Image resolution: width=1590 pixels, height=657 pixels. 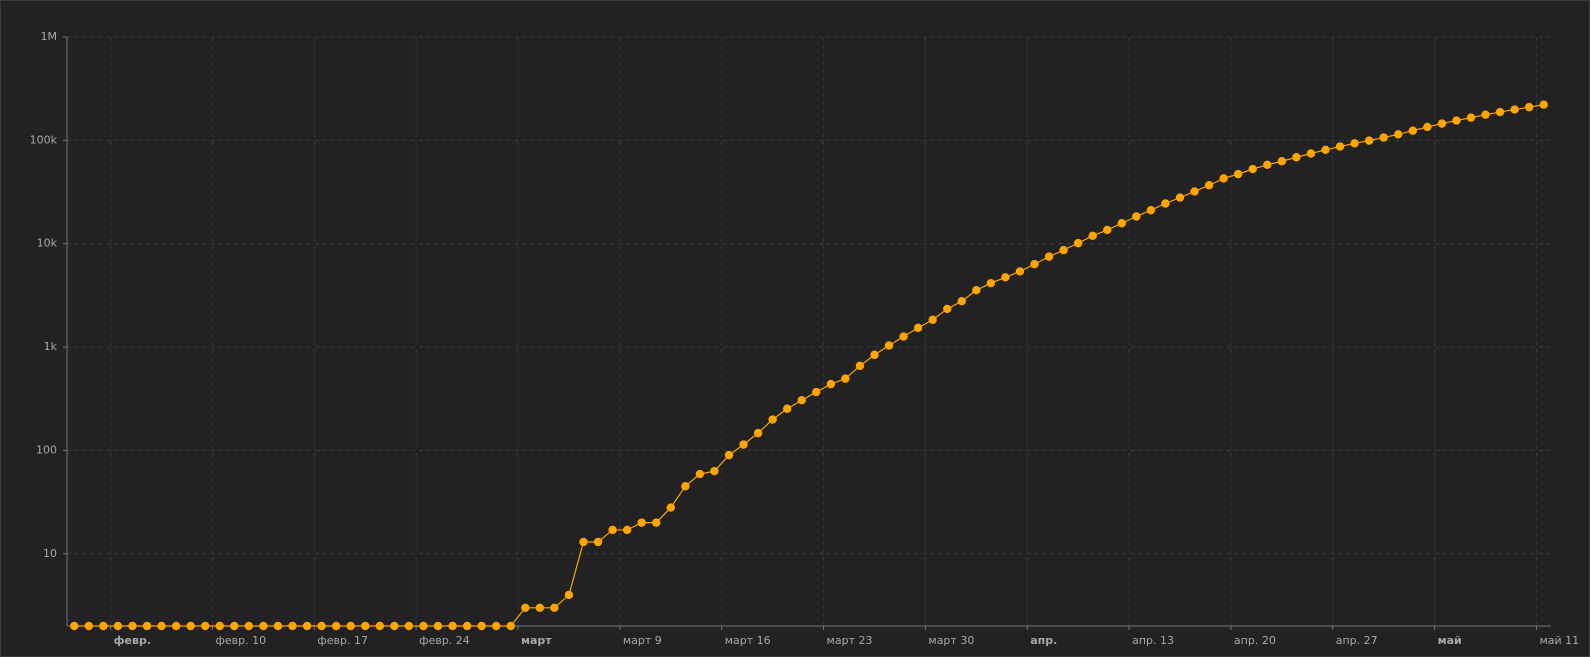 What do you see at coordinates (1450, 640) in the screenshot?
I see `x-tick-label: май` at bounding box center [1450, 640].